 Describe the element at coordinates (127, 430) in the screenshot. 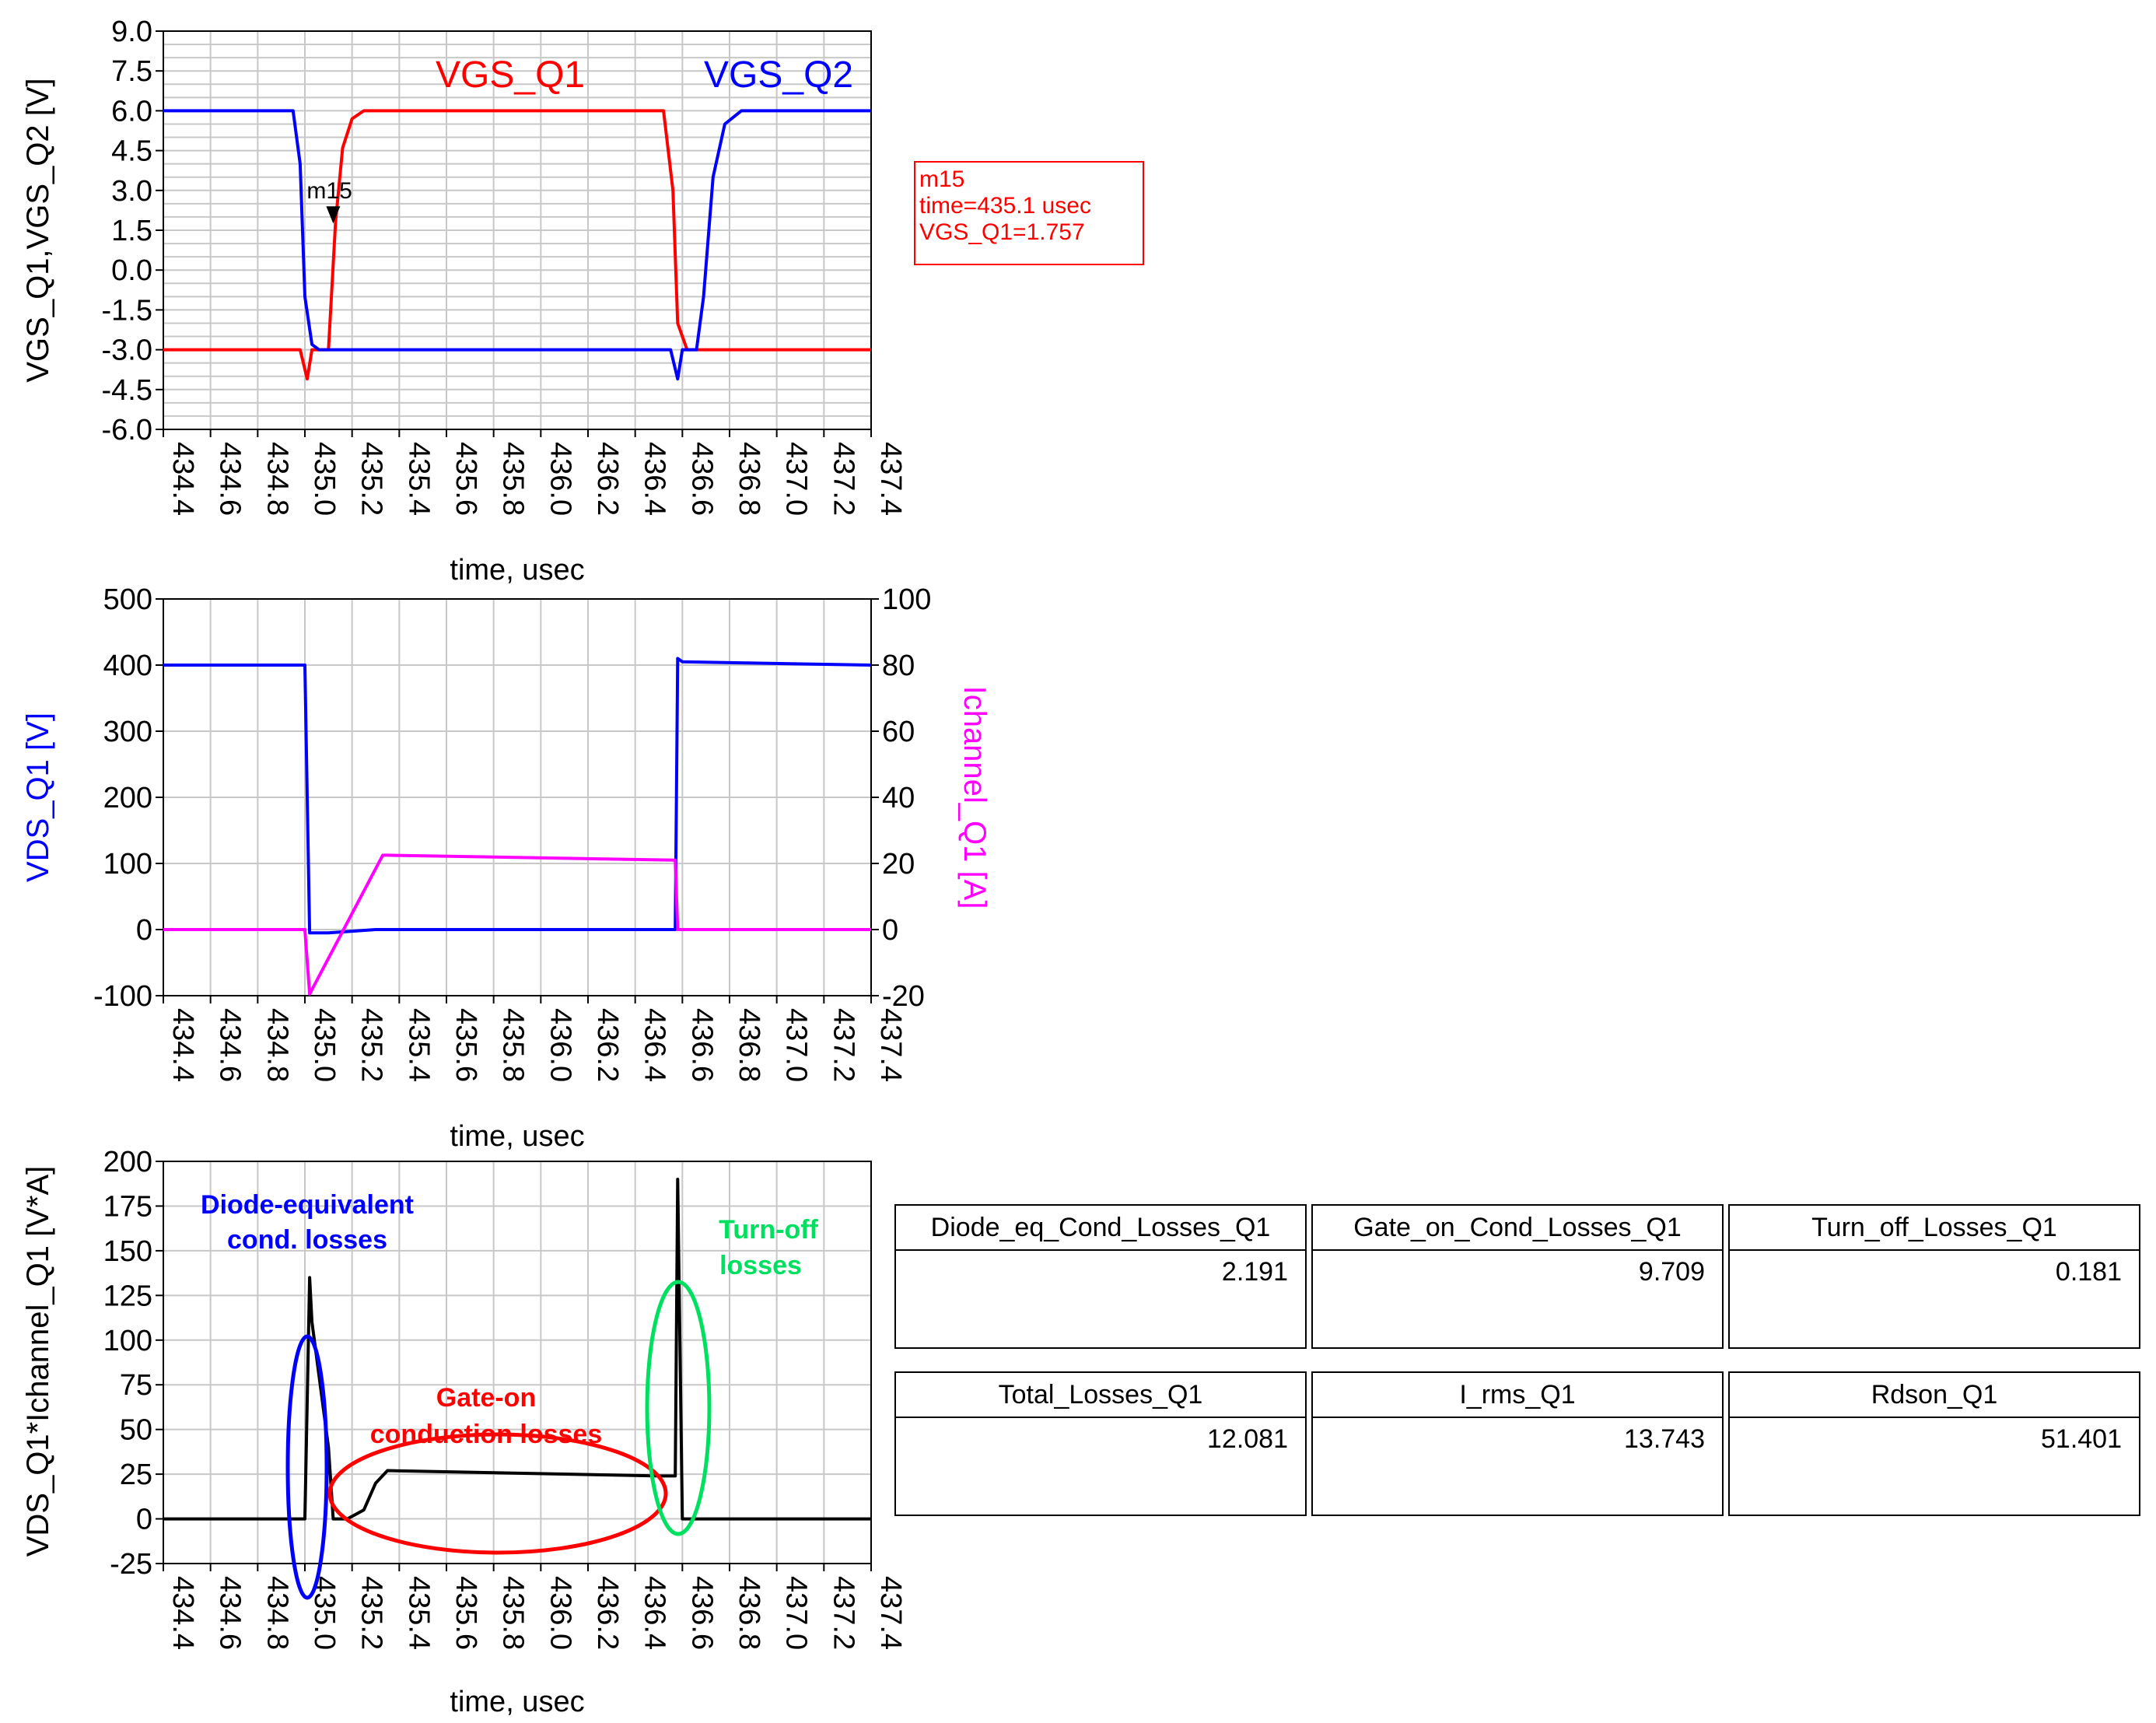

I see `y-tick-label: -6.0` at that location.